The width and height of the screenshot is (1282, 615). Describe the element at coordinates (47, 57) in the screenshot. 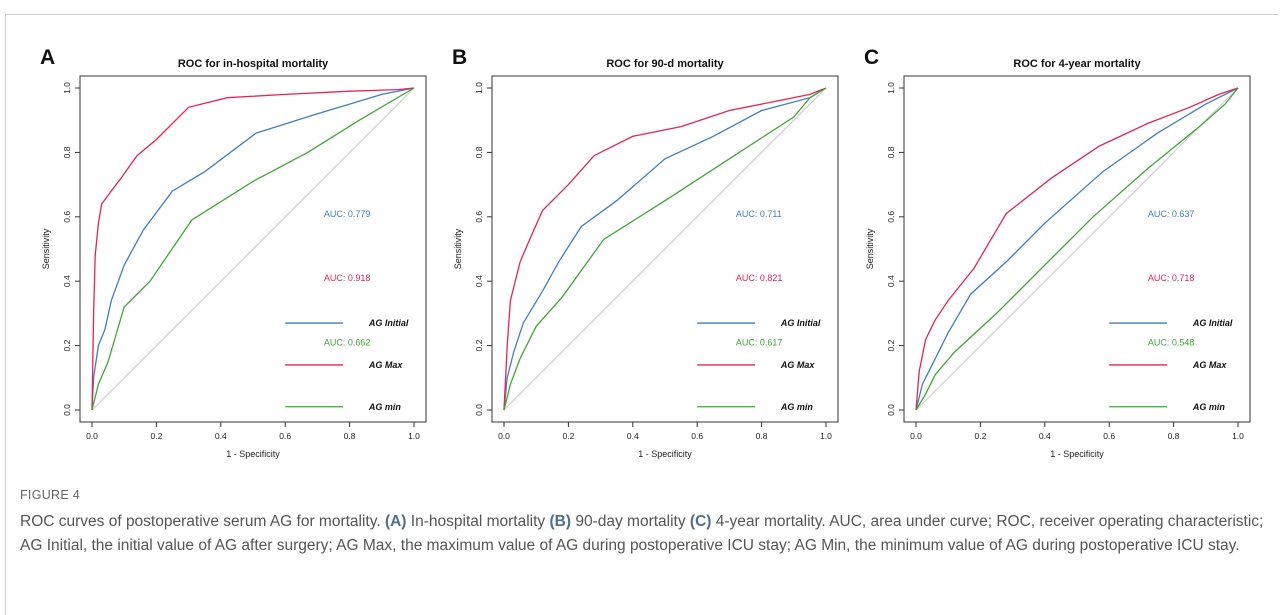

I see `panel-letter: A` at that location.